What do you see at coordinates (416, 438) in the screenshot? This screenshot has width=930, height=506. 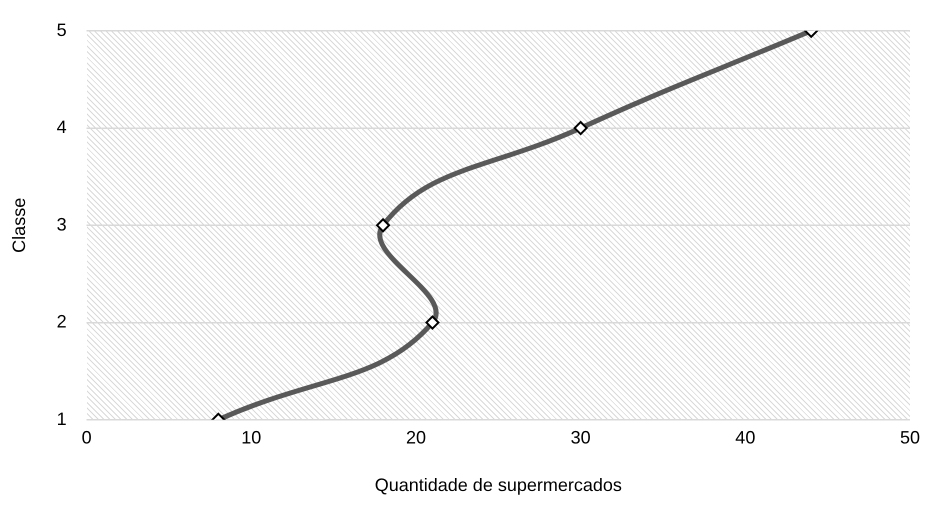 I see `x-tick-label: 20` at bounding box center [416, 438].